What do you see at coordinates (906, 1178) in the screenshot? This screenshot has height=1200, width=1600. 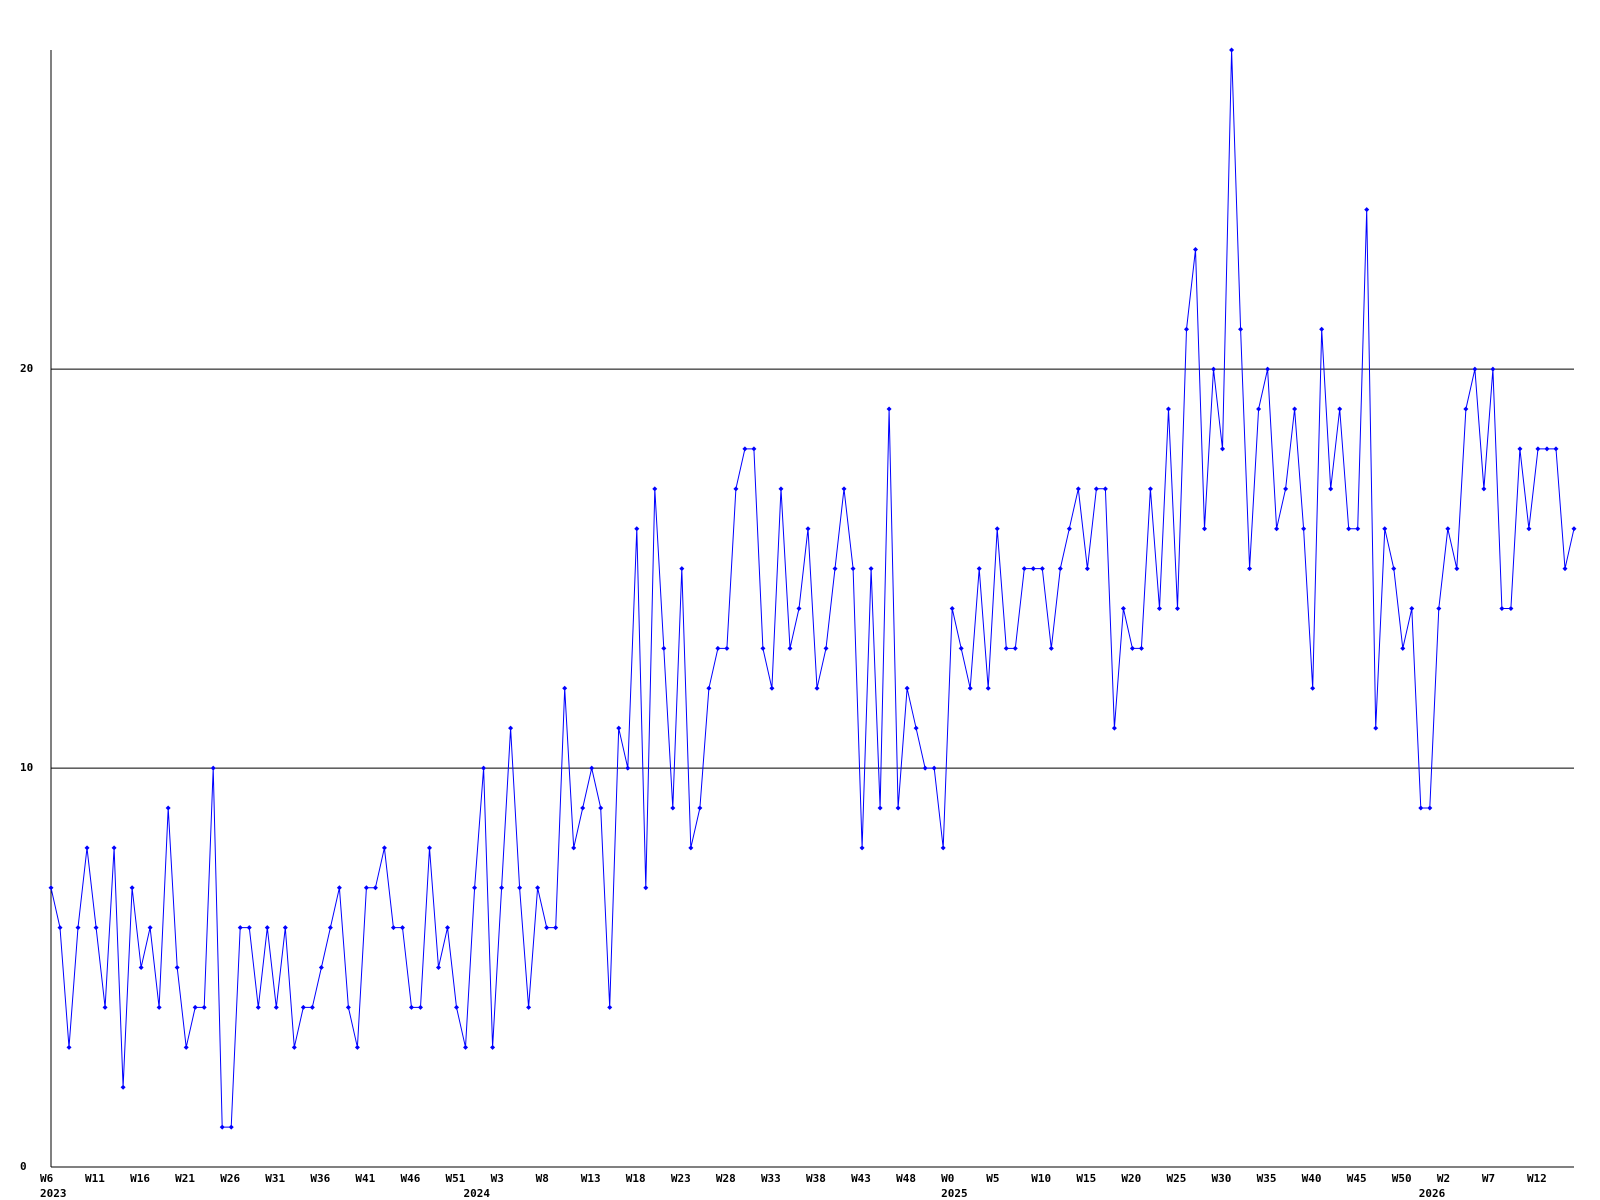 I see `x-tick-label: W48` at bounding box center [906, 1178].